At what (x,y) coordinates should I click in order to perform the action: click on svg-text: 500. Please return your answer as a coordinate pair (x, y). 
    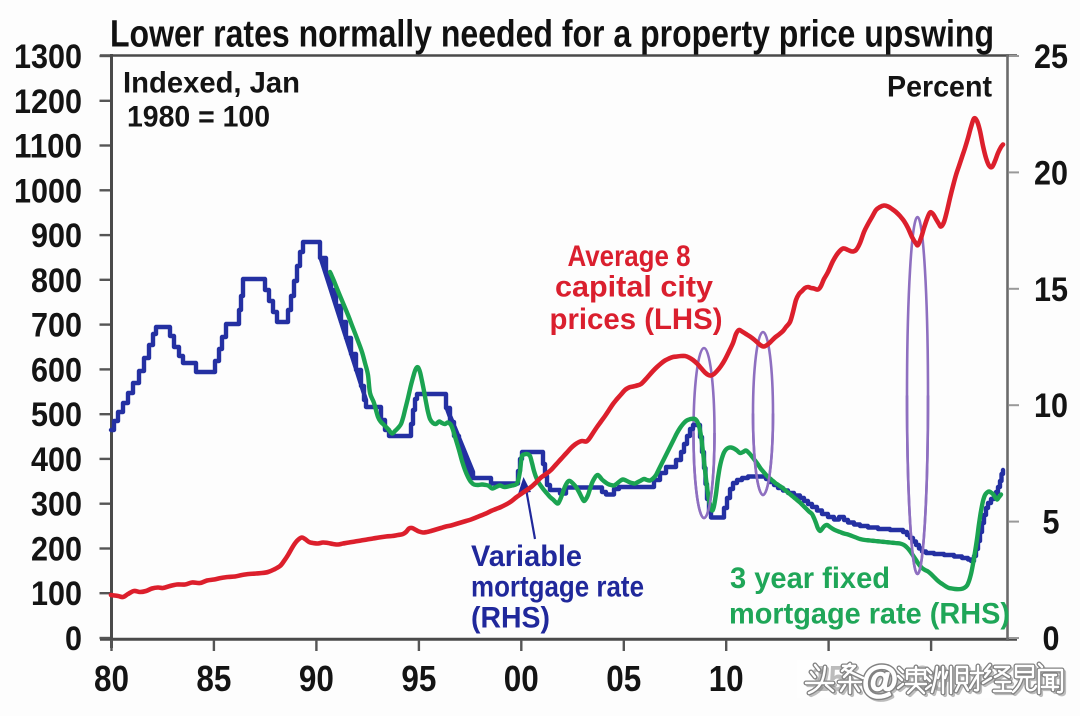
    Looking at the image, I should click on (56, 415).